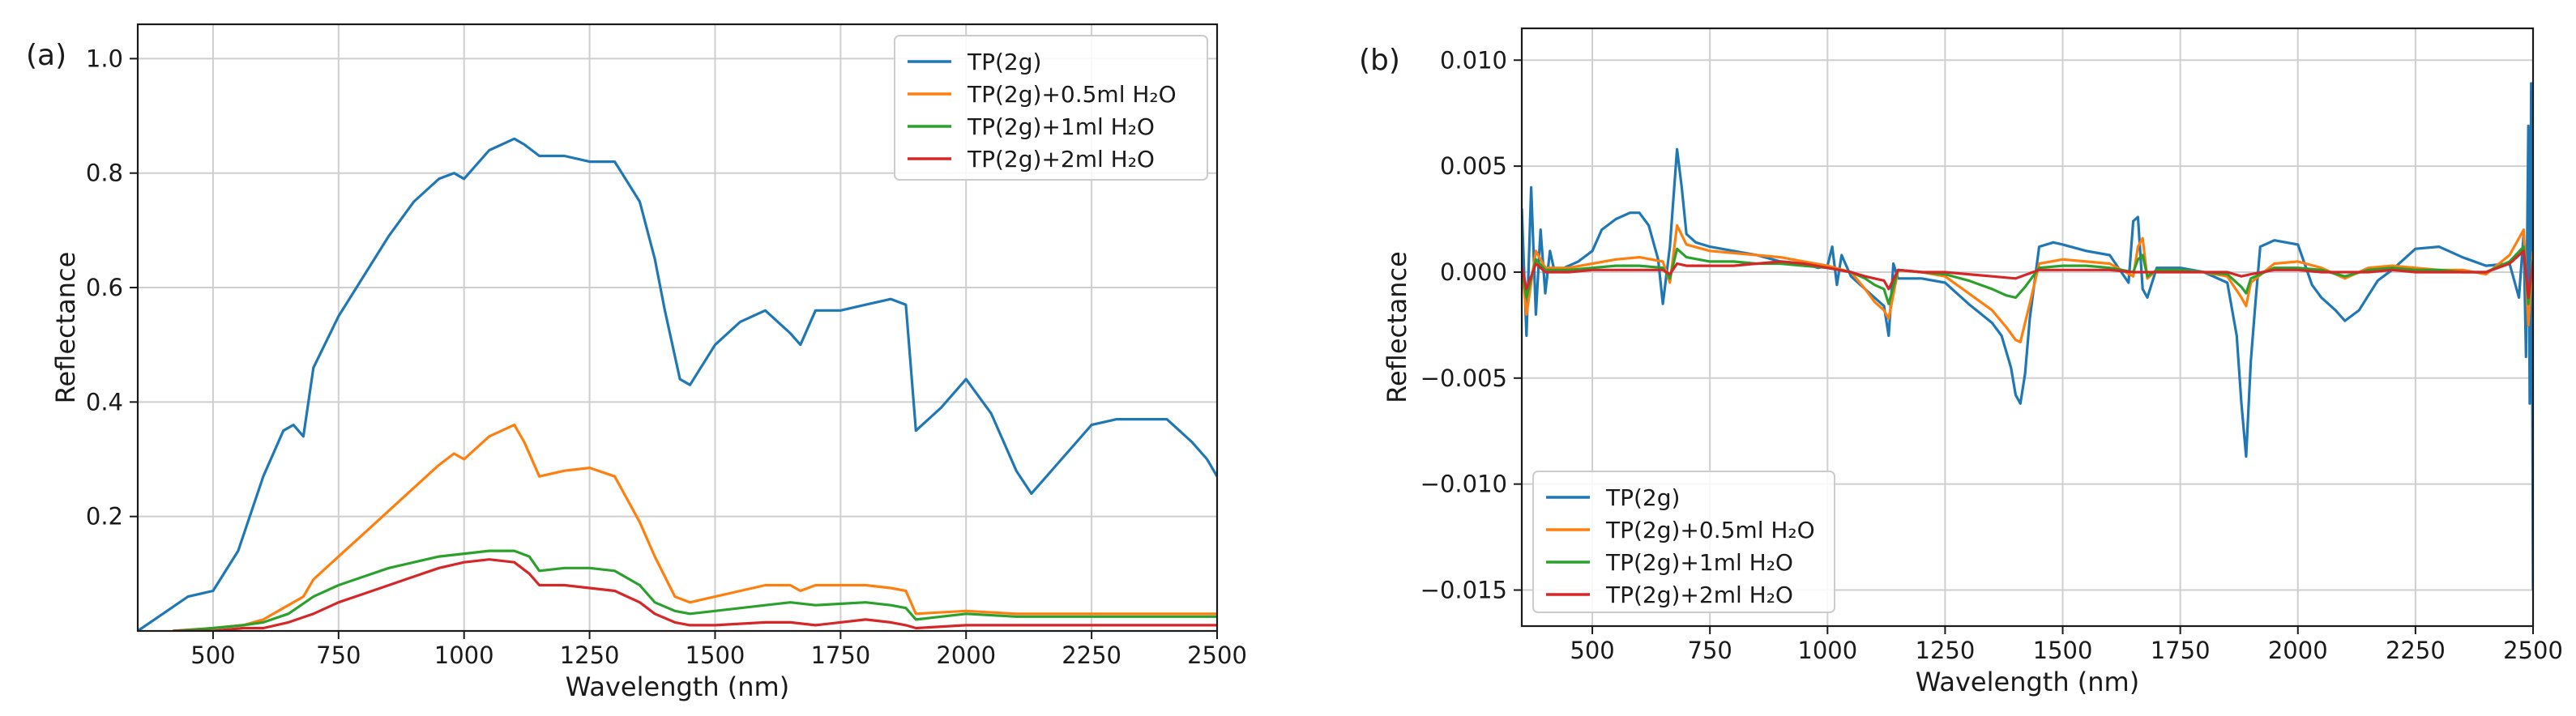 The height and width of the screenshot is (716, 2576). I want to click on y-tick-label: 1.0, so click(104, 59).